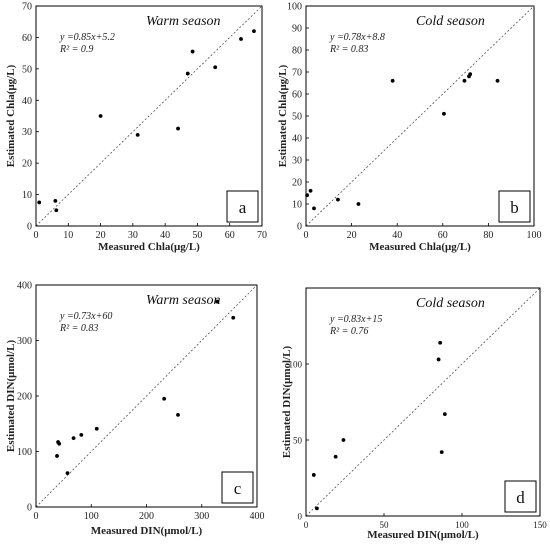  I want to click on x-tick-label: 80, so click(488, 235).